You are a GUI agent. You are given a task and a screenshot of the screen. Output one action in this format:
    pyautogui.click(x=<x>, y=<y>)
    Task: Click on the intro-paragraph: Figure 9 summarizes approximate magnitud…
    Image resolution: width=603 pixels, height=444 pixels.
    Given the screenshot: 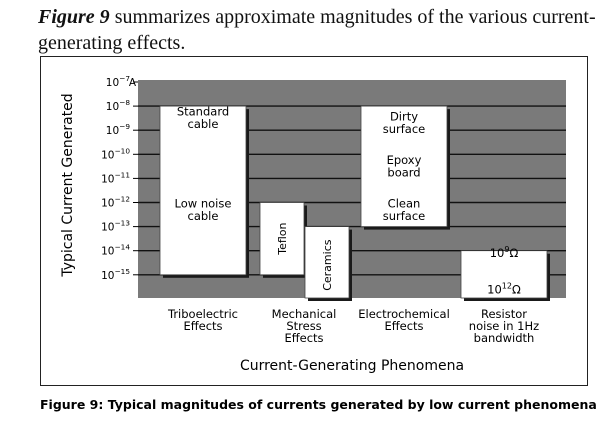 What is the action you would take?
    pyautogui.click(x=318, y=30)
    